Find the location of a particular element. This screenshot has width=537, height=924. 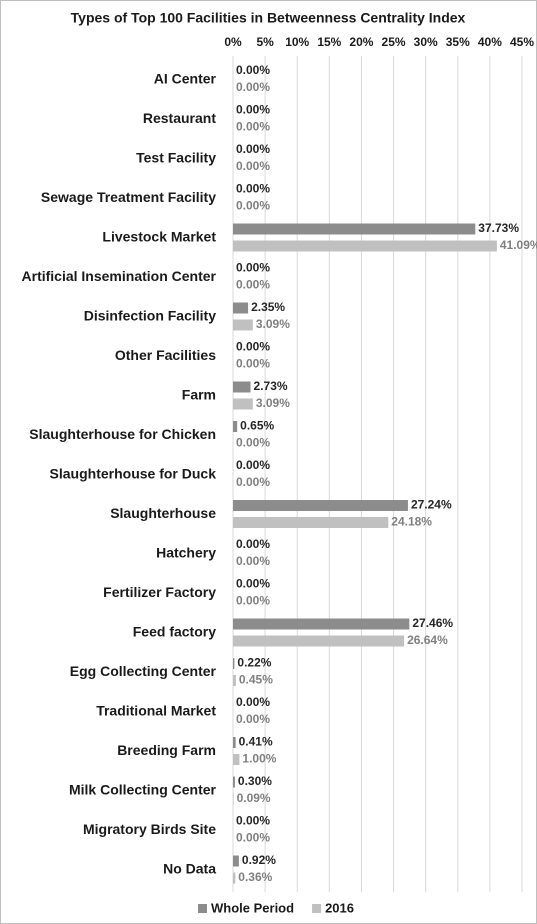

y-tick-label: Slaughterhouse for Chicken is located at coordinates (122, 434).